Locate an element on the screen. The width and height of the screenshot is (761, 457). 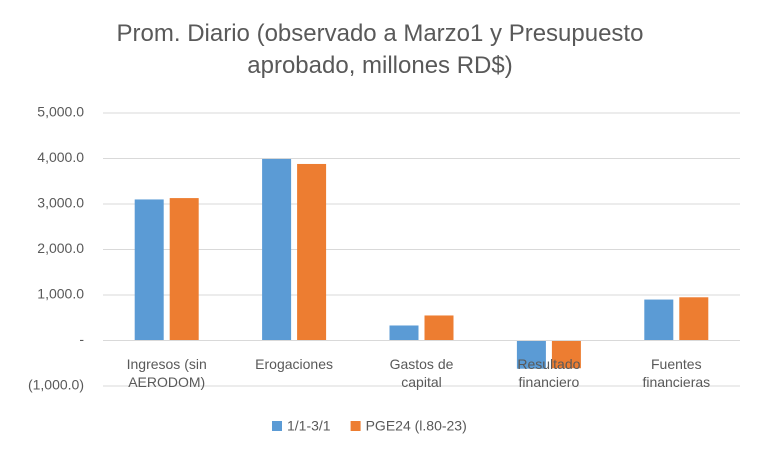
y-tick-label: (1,000.0) is located at coordinates (56, 385).